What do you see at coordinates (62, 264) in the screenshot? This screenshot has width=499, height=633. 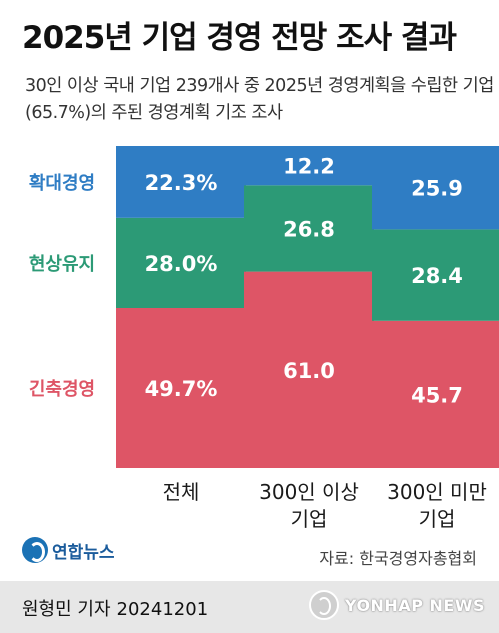 I see `legend-label: 현상유지` at bounding box center [62, 264].